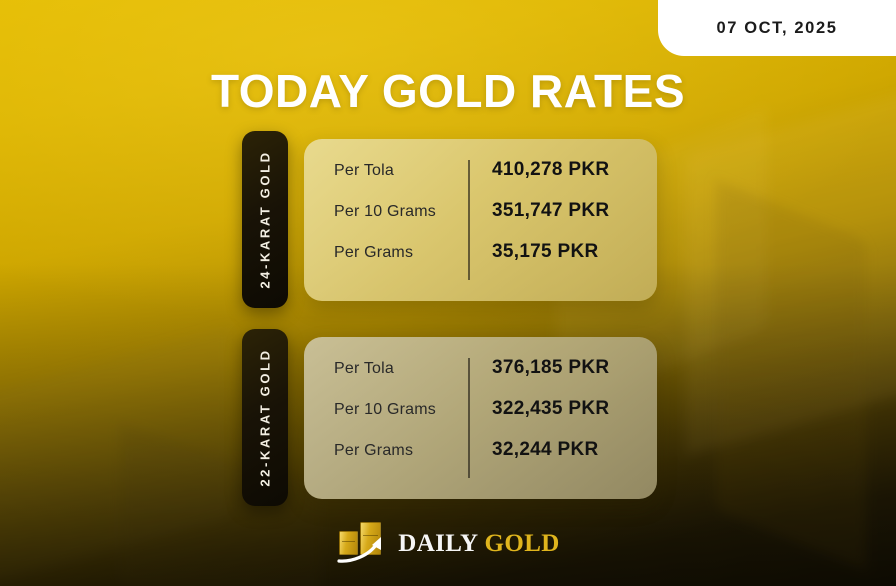 The height and width of the screenshot is (586, 896). I want to click on rate-value: 35,175 PKR, so click(545, 251).